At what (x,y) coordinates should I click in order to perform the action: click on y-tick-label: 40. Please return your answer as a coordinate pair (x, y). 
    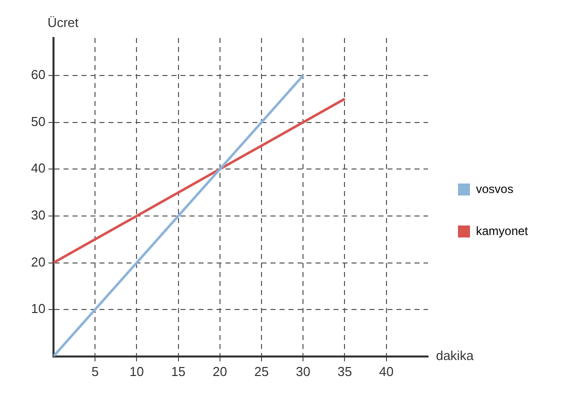
    Looking at the image, I should click on (38, 168).